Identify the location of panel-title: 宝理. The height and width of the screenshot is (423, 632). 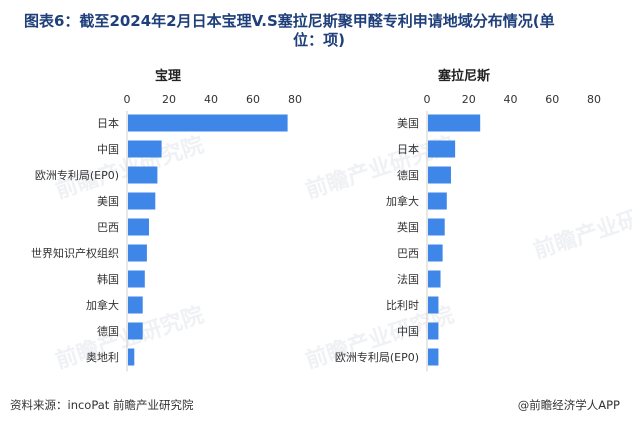
(168, 76).